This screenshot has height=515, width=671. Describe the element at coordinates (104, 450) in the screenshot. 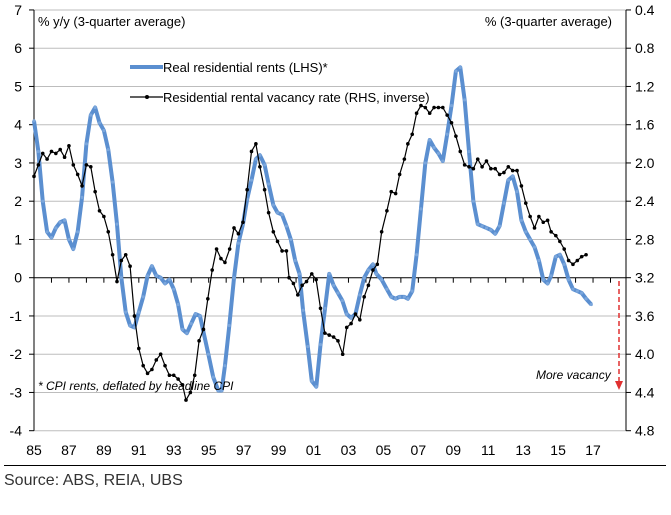

I see `x-tick-label: 89` at that location.